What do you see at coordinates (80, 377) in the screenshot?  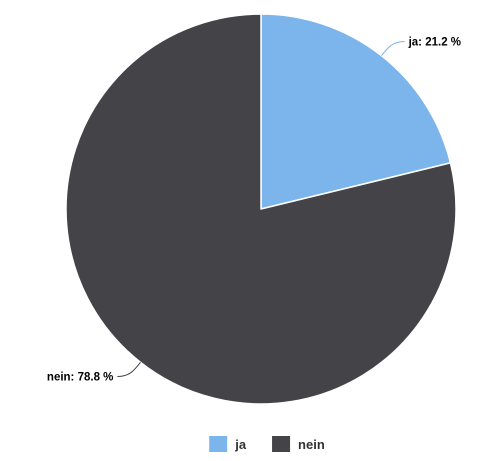 I see `data-label-nein: nein: 78.8 %` at bounding box center [80, 377].